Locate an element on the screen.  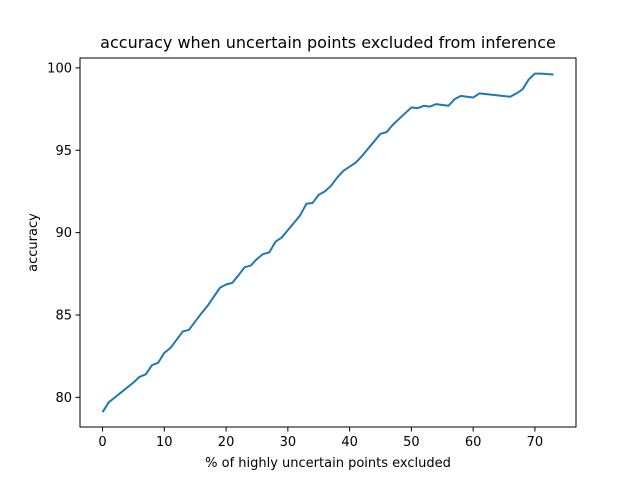
x-tick-label: 70 is located at coordinates (535, 442).